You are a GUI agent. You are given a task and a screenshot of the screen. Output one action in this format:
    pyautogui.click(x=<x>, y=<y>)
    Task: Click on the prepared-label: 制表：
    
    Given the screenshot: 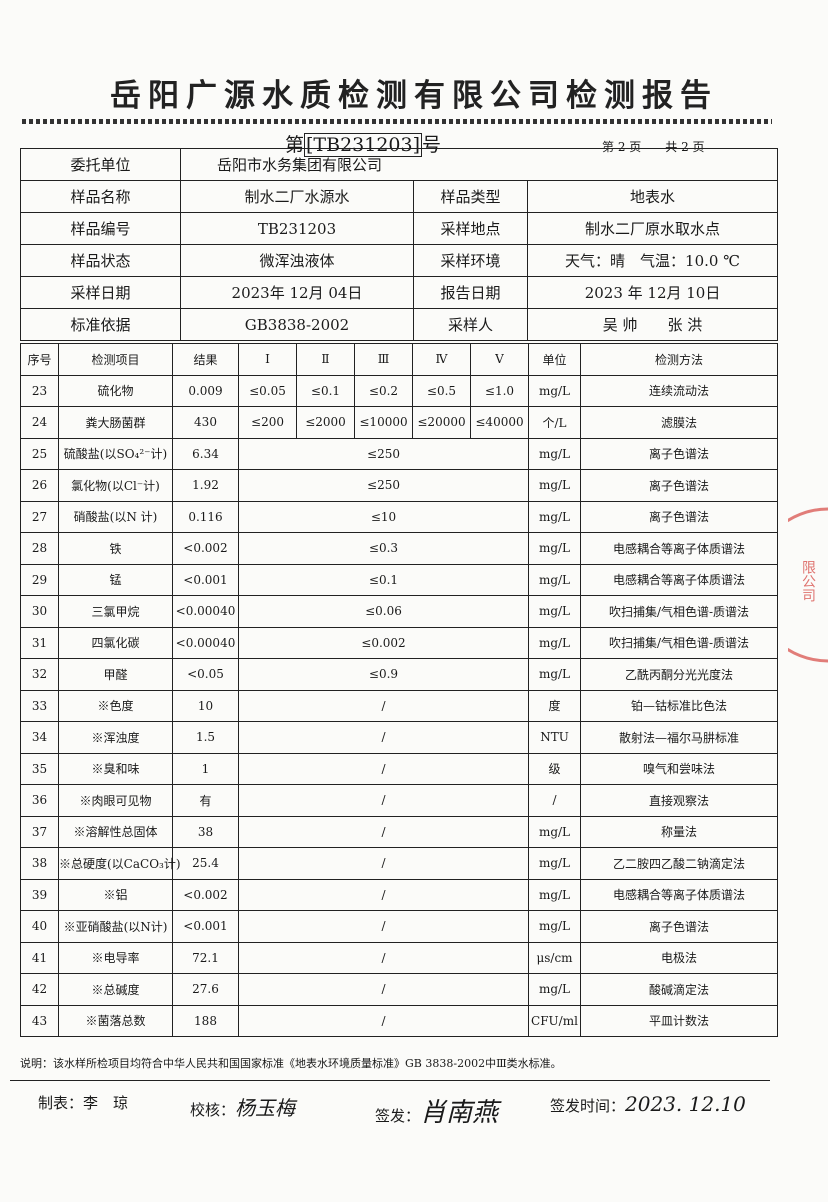 What is the action you would take?
    pyautogui.click(x=61, y=1103)
    